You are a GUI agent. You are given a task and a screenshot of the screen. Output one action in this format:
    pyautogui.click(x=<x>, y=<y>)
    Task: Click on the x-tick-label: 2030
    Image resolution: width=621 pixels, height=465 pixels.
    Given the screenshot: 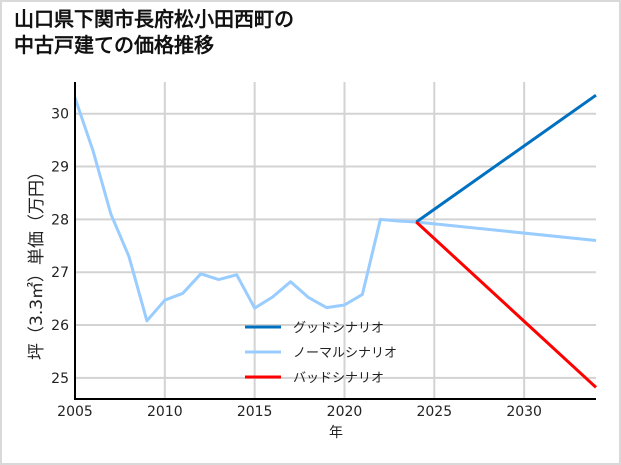 What is the action you would take?
    pyautogui.click(x=524, y=412)
    